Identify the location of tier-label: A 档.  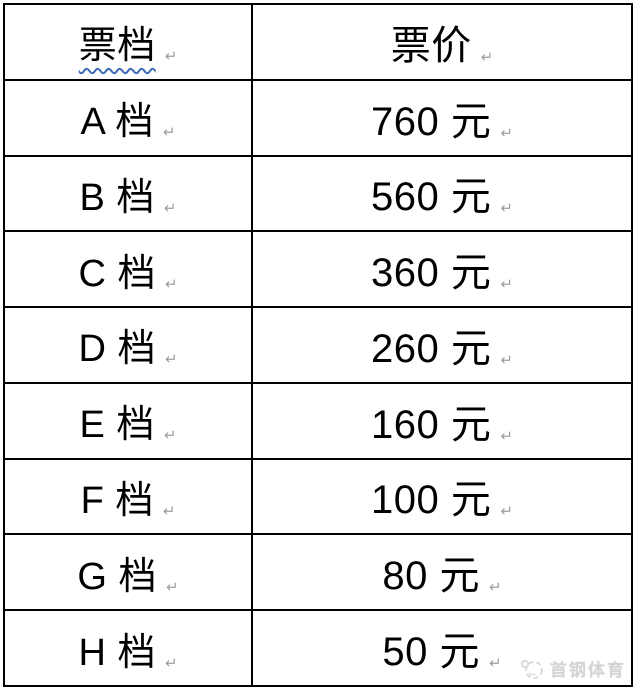
(117, 122).